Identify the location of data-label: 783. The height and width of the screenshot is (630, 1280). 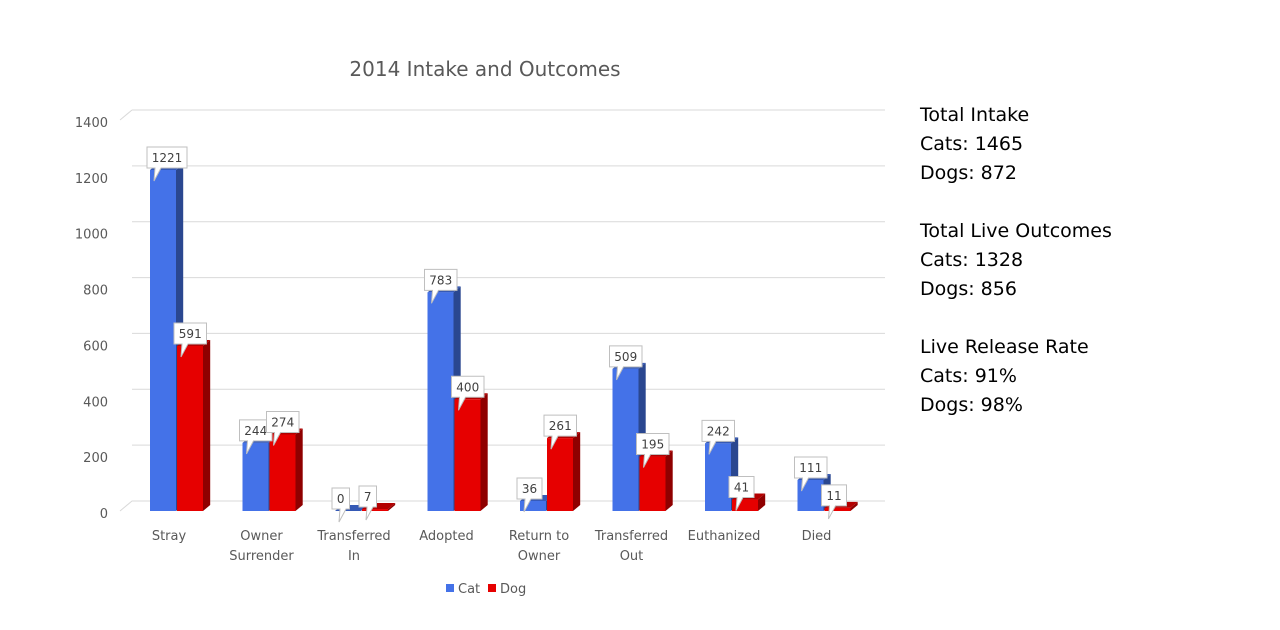
(441, 286).